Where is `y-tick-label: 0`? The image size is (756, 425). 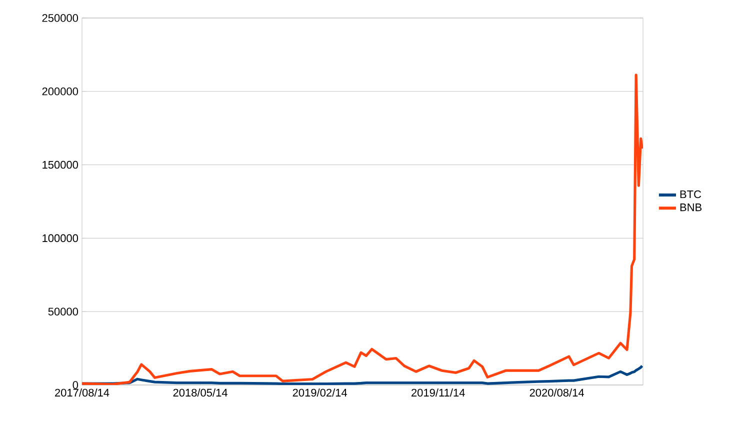 y-tick-label: 0 is located at coordinates (75, 385).